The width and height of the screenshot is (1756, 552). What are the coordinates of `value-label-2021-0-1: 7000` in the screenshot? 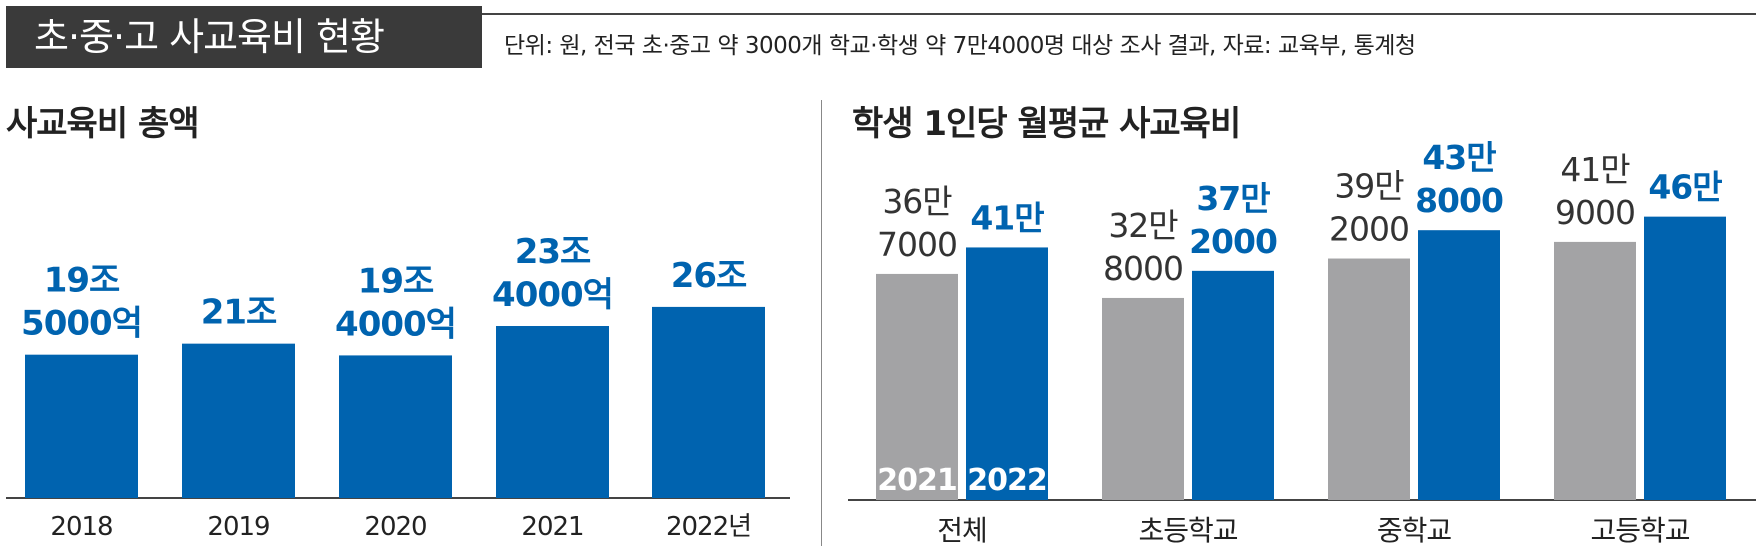 It's located at (917, 244).